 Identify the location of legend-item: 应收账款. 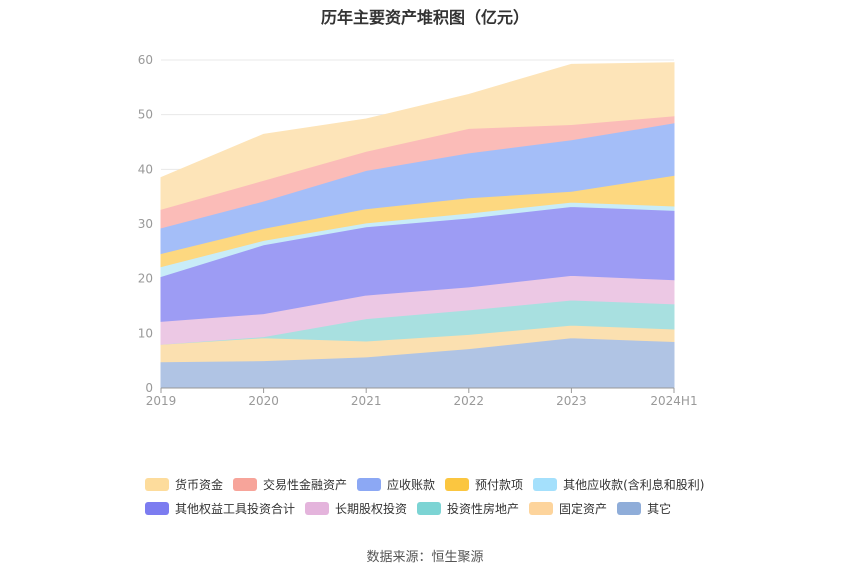
(396, 484).